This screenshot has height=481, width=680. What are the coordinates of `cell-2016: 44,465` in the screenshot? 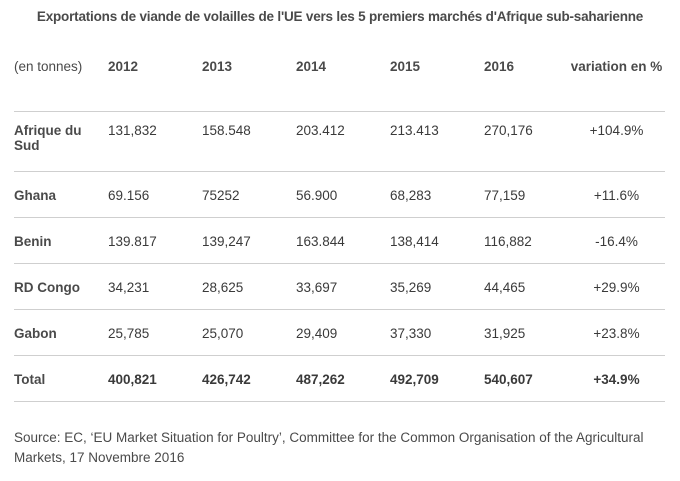 It's located at (526, 285).